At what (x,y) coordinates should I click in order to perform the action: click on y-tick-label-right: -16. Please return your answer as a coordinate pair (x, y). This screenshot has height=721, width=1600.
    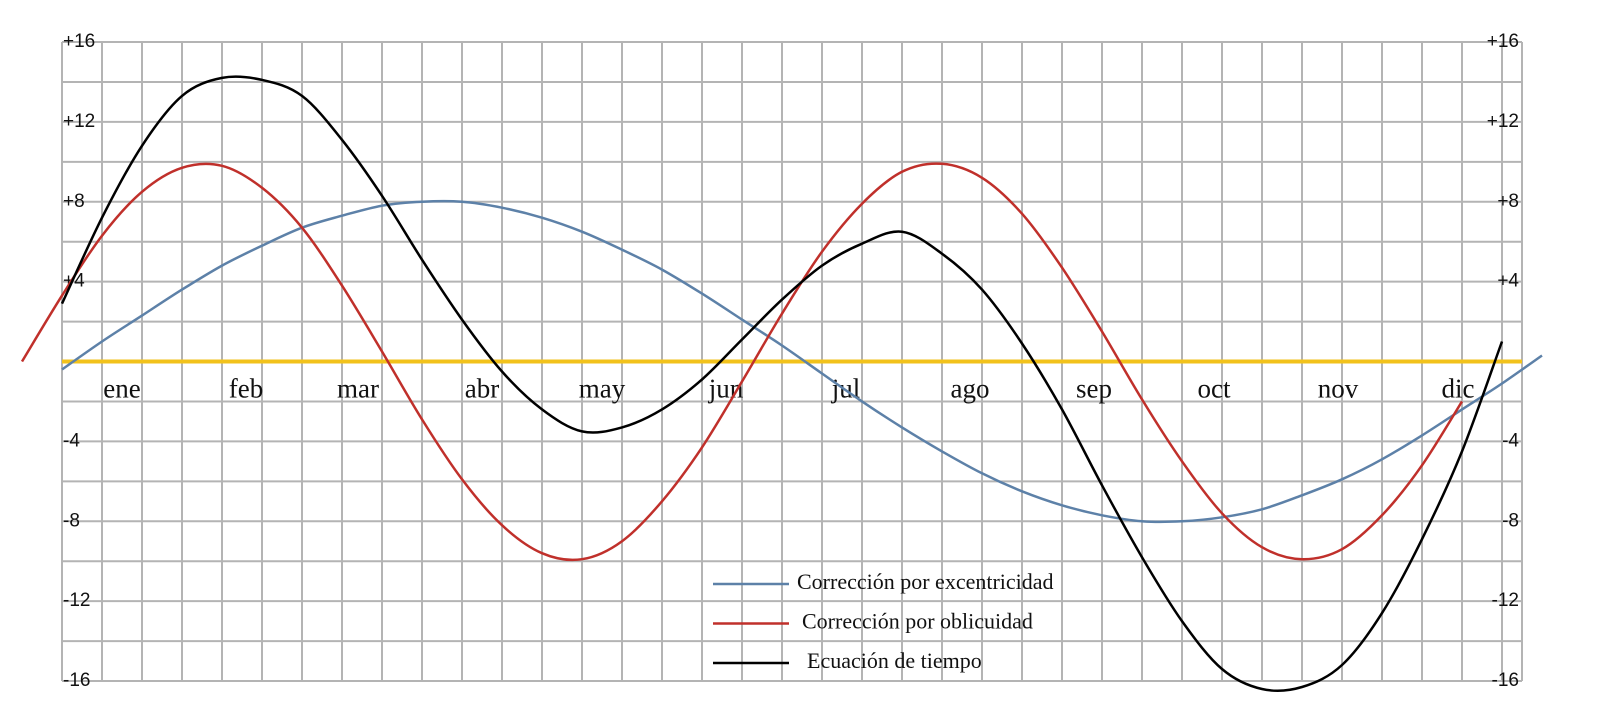
    Looking at the image, I should click on (1505, 680).